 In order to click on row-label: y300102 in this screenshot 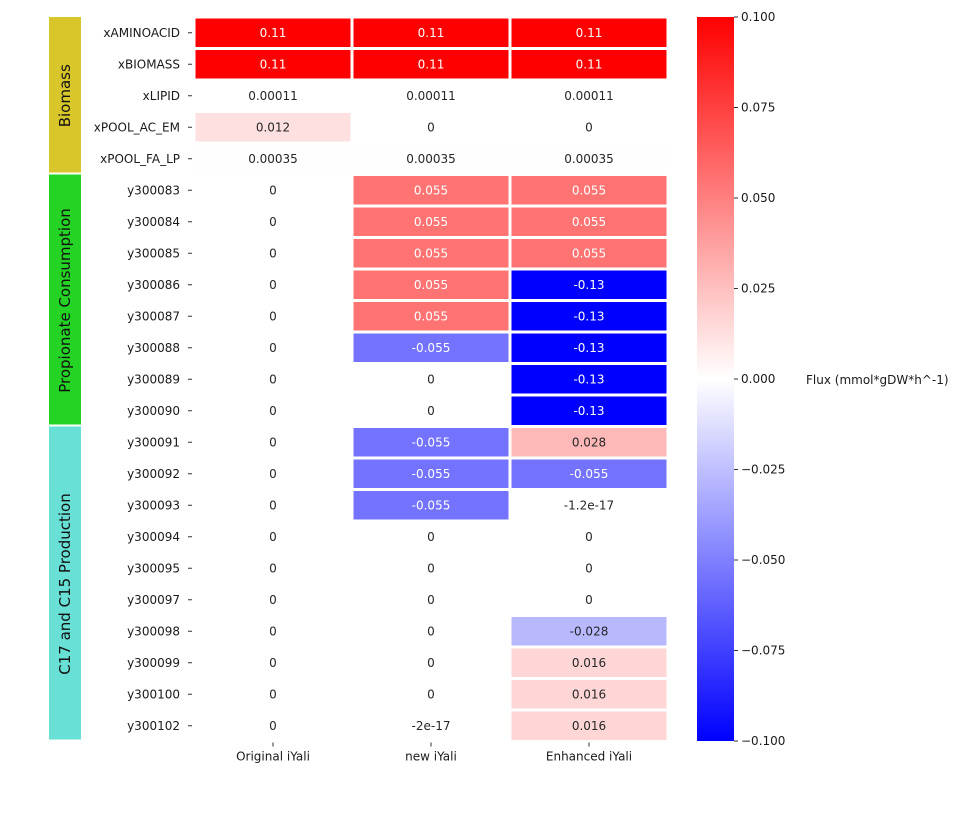, I will do `click(153, 726)`.